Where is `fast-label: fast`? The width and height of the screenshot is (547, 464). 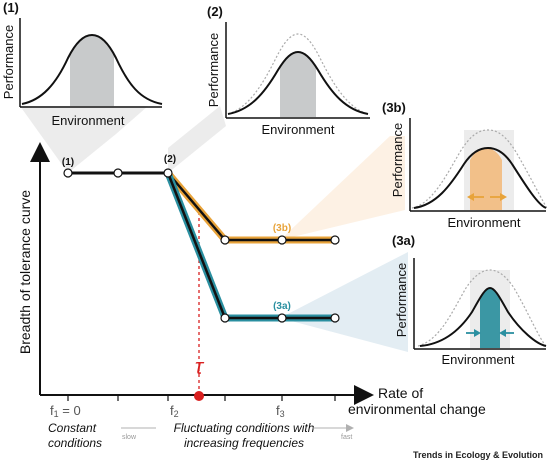
fast-label: fast is located at coordinates (346, 437).